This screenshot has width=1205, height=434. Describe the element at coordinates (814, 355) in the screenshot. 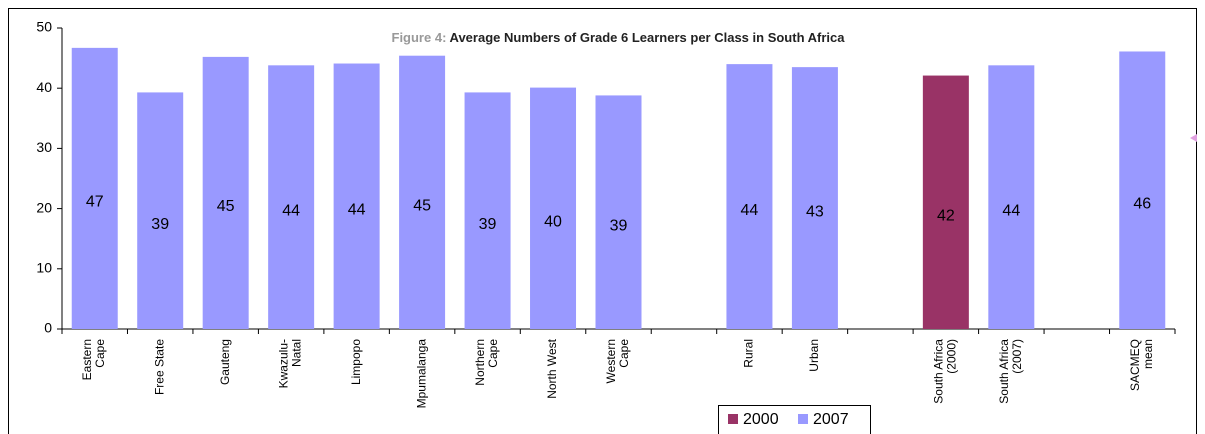

I see `x-tick-label: Urban` at that location.